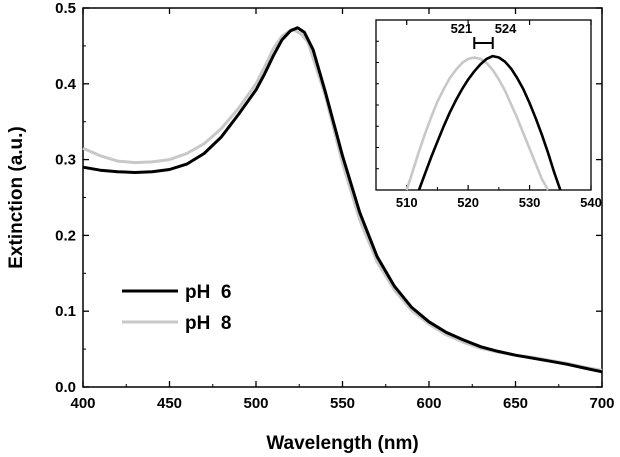  I want to click on x-axis-label: Wavelength (nm), so click(342, 443).